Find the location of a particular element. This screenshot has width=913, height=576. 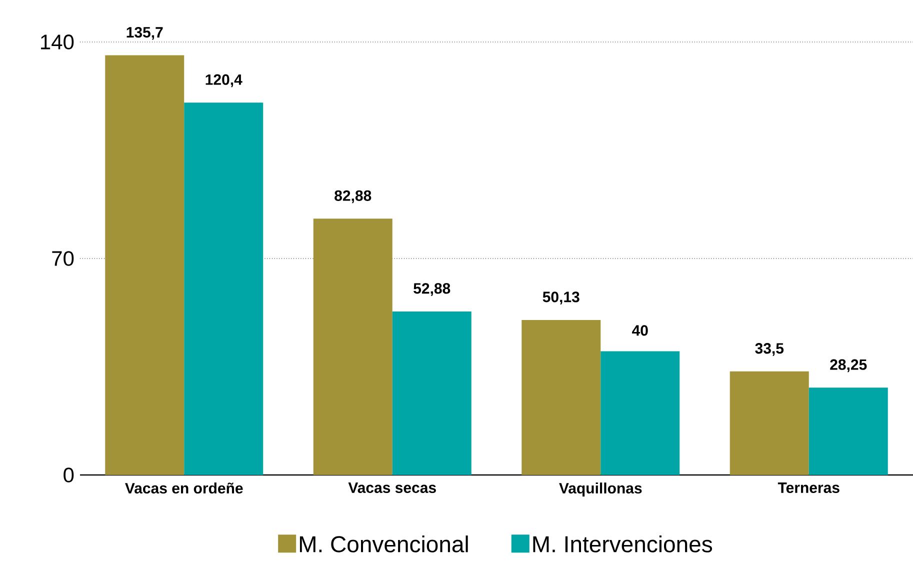

y-tick-label: 0 is located at coordinates (69, 475).